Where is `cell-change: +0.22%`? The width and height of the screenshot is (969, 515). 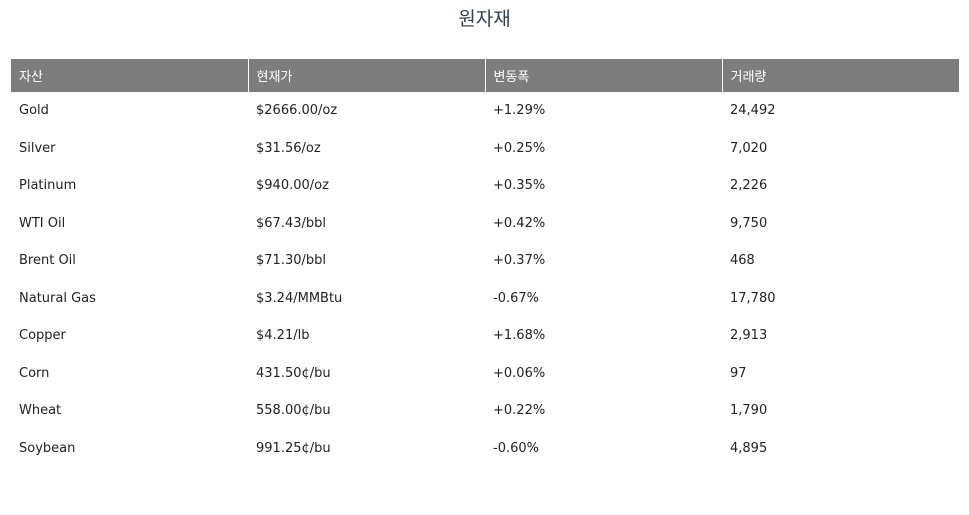
cell-change: +0.22% is located at coordinates (519, 411).